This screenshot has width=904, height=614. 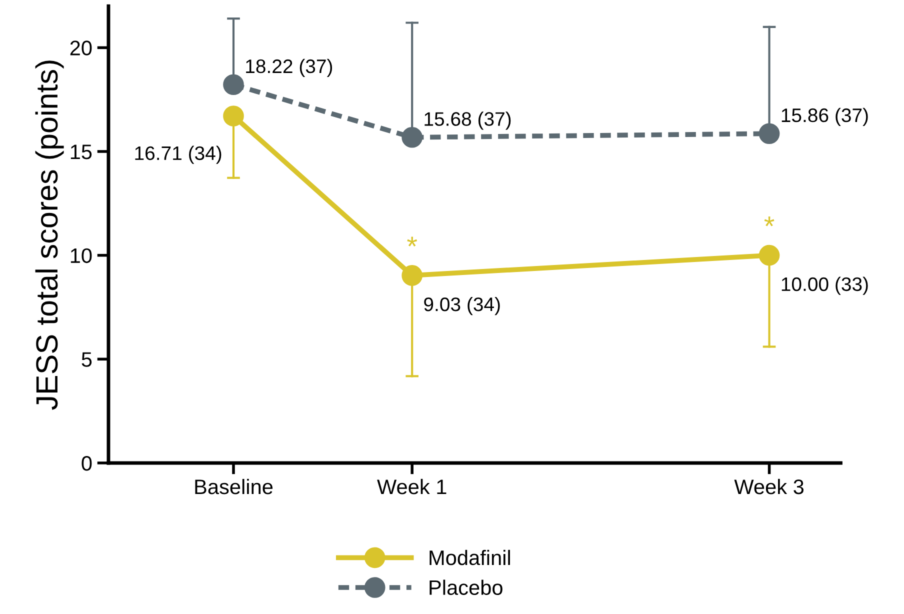 I want to click on y-tick-label: 10, so click(x=81, y=256).